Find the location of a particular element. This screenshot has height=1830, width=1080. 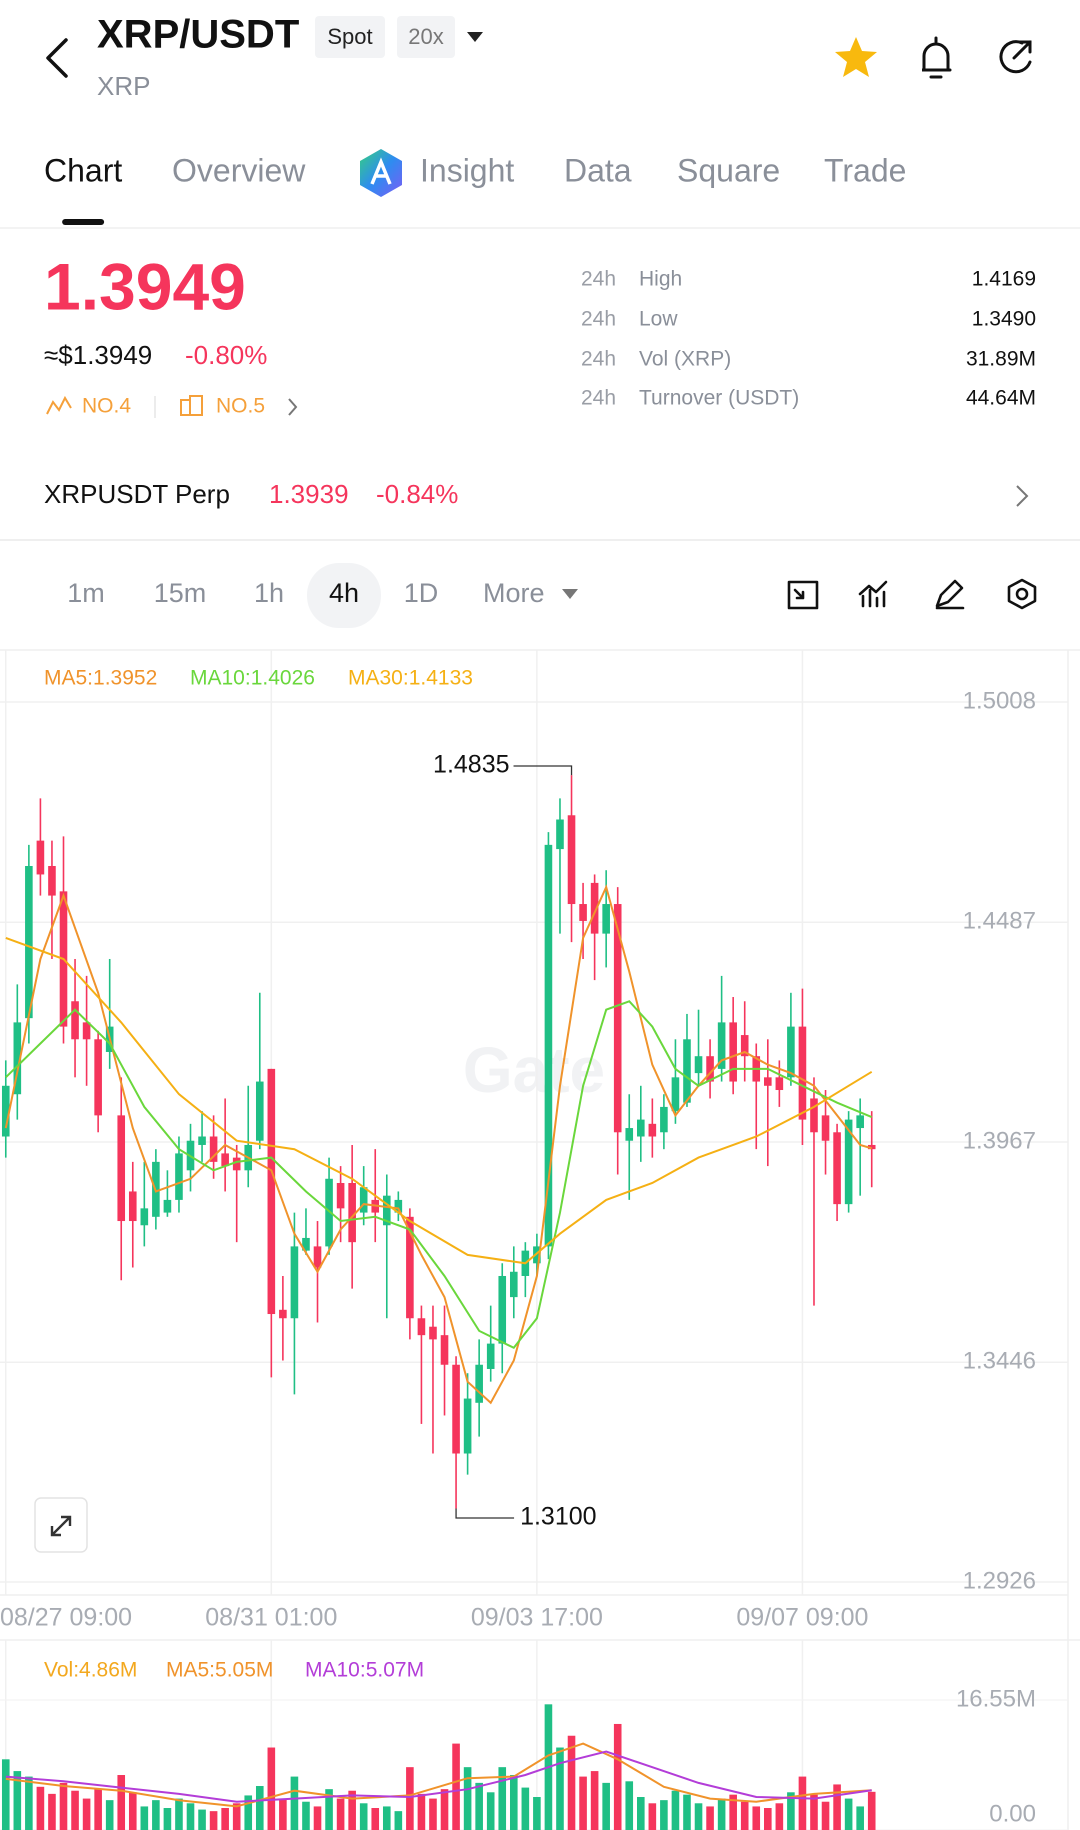

share-button is located at coordinates (1015, 57).